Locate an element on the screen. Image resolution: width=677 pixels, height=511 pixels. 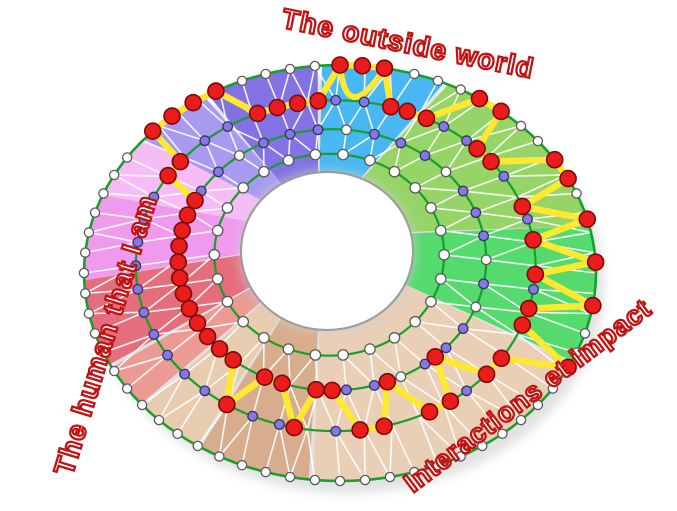
wedge-purple-light is located at coordinates (212, 148).